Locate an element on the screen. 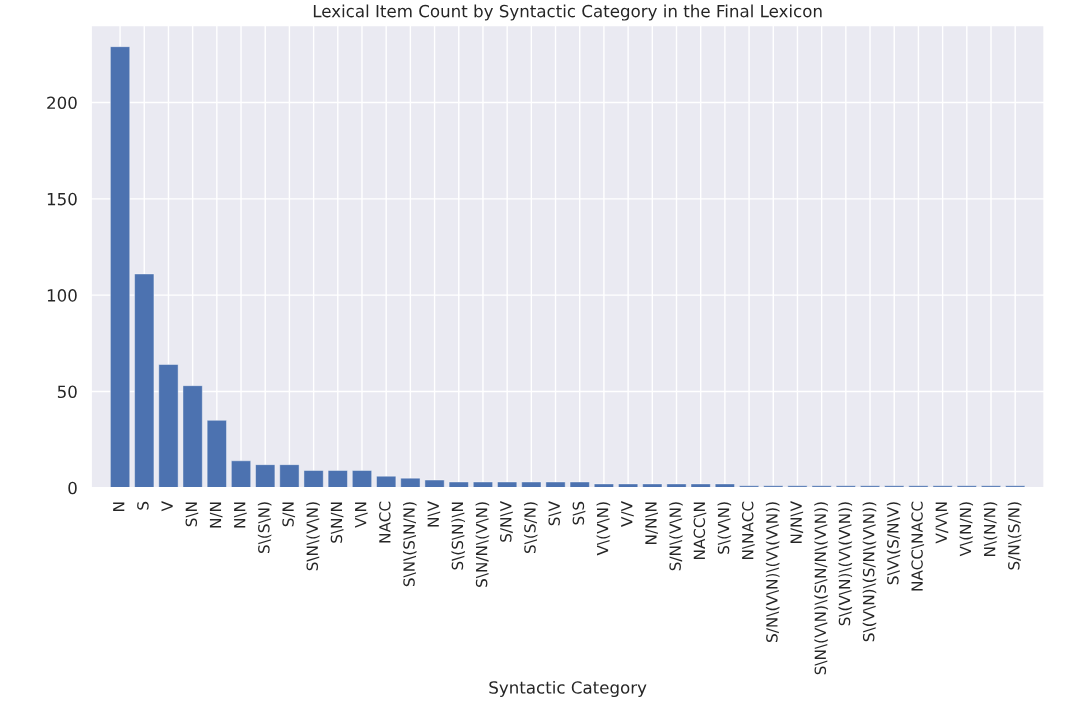  x-tick-label: S/N\V is located at coordinates (506, 521).